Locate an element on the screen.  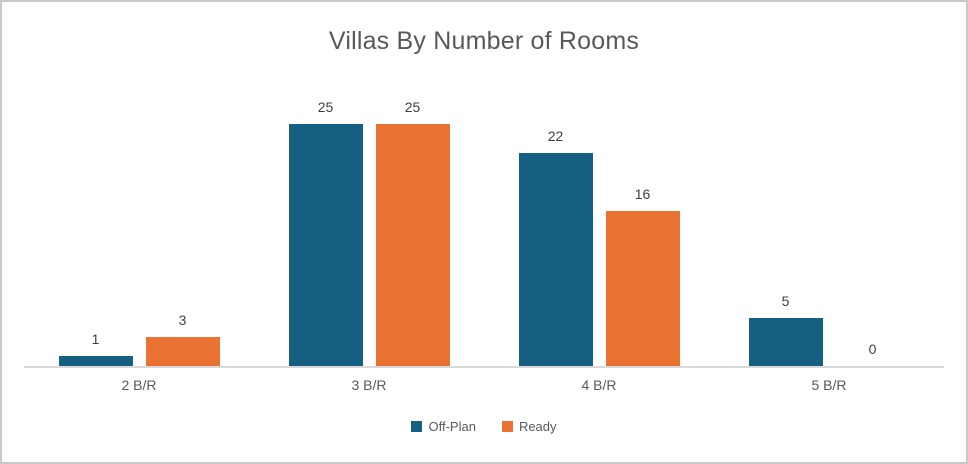
category-label: 3 B/R is located at coordinates (369, 385).